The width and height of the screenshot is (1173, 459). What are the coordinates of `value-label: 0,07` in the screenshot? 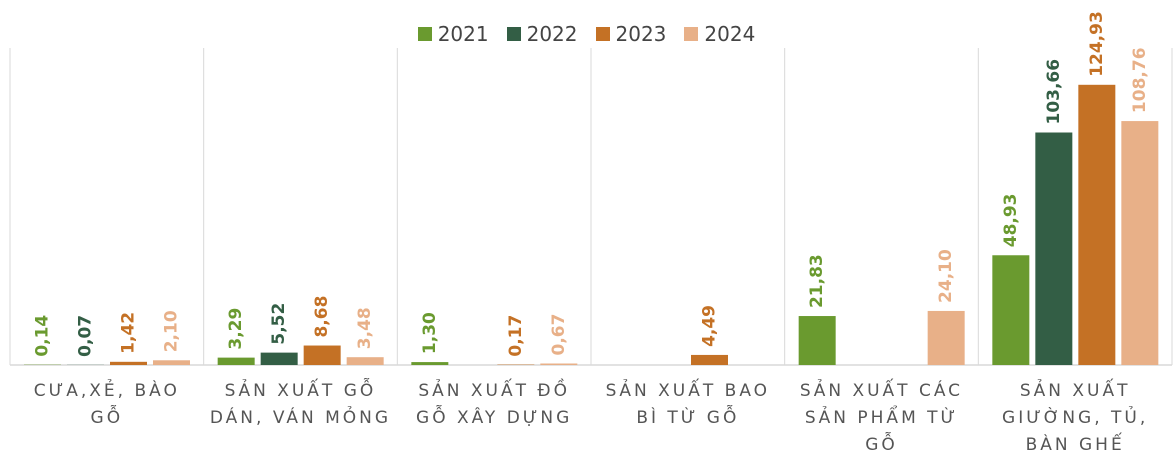 It's located at (86, 336).